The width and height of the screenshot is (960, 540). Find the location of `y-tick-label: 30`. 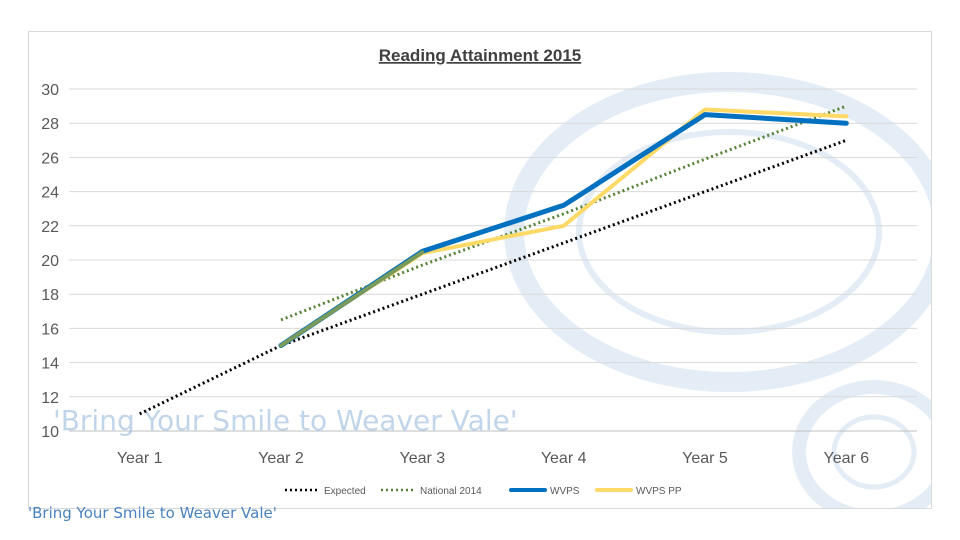

y-tick-label: 30 is located at coordinates (50, 90).